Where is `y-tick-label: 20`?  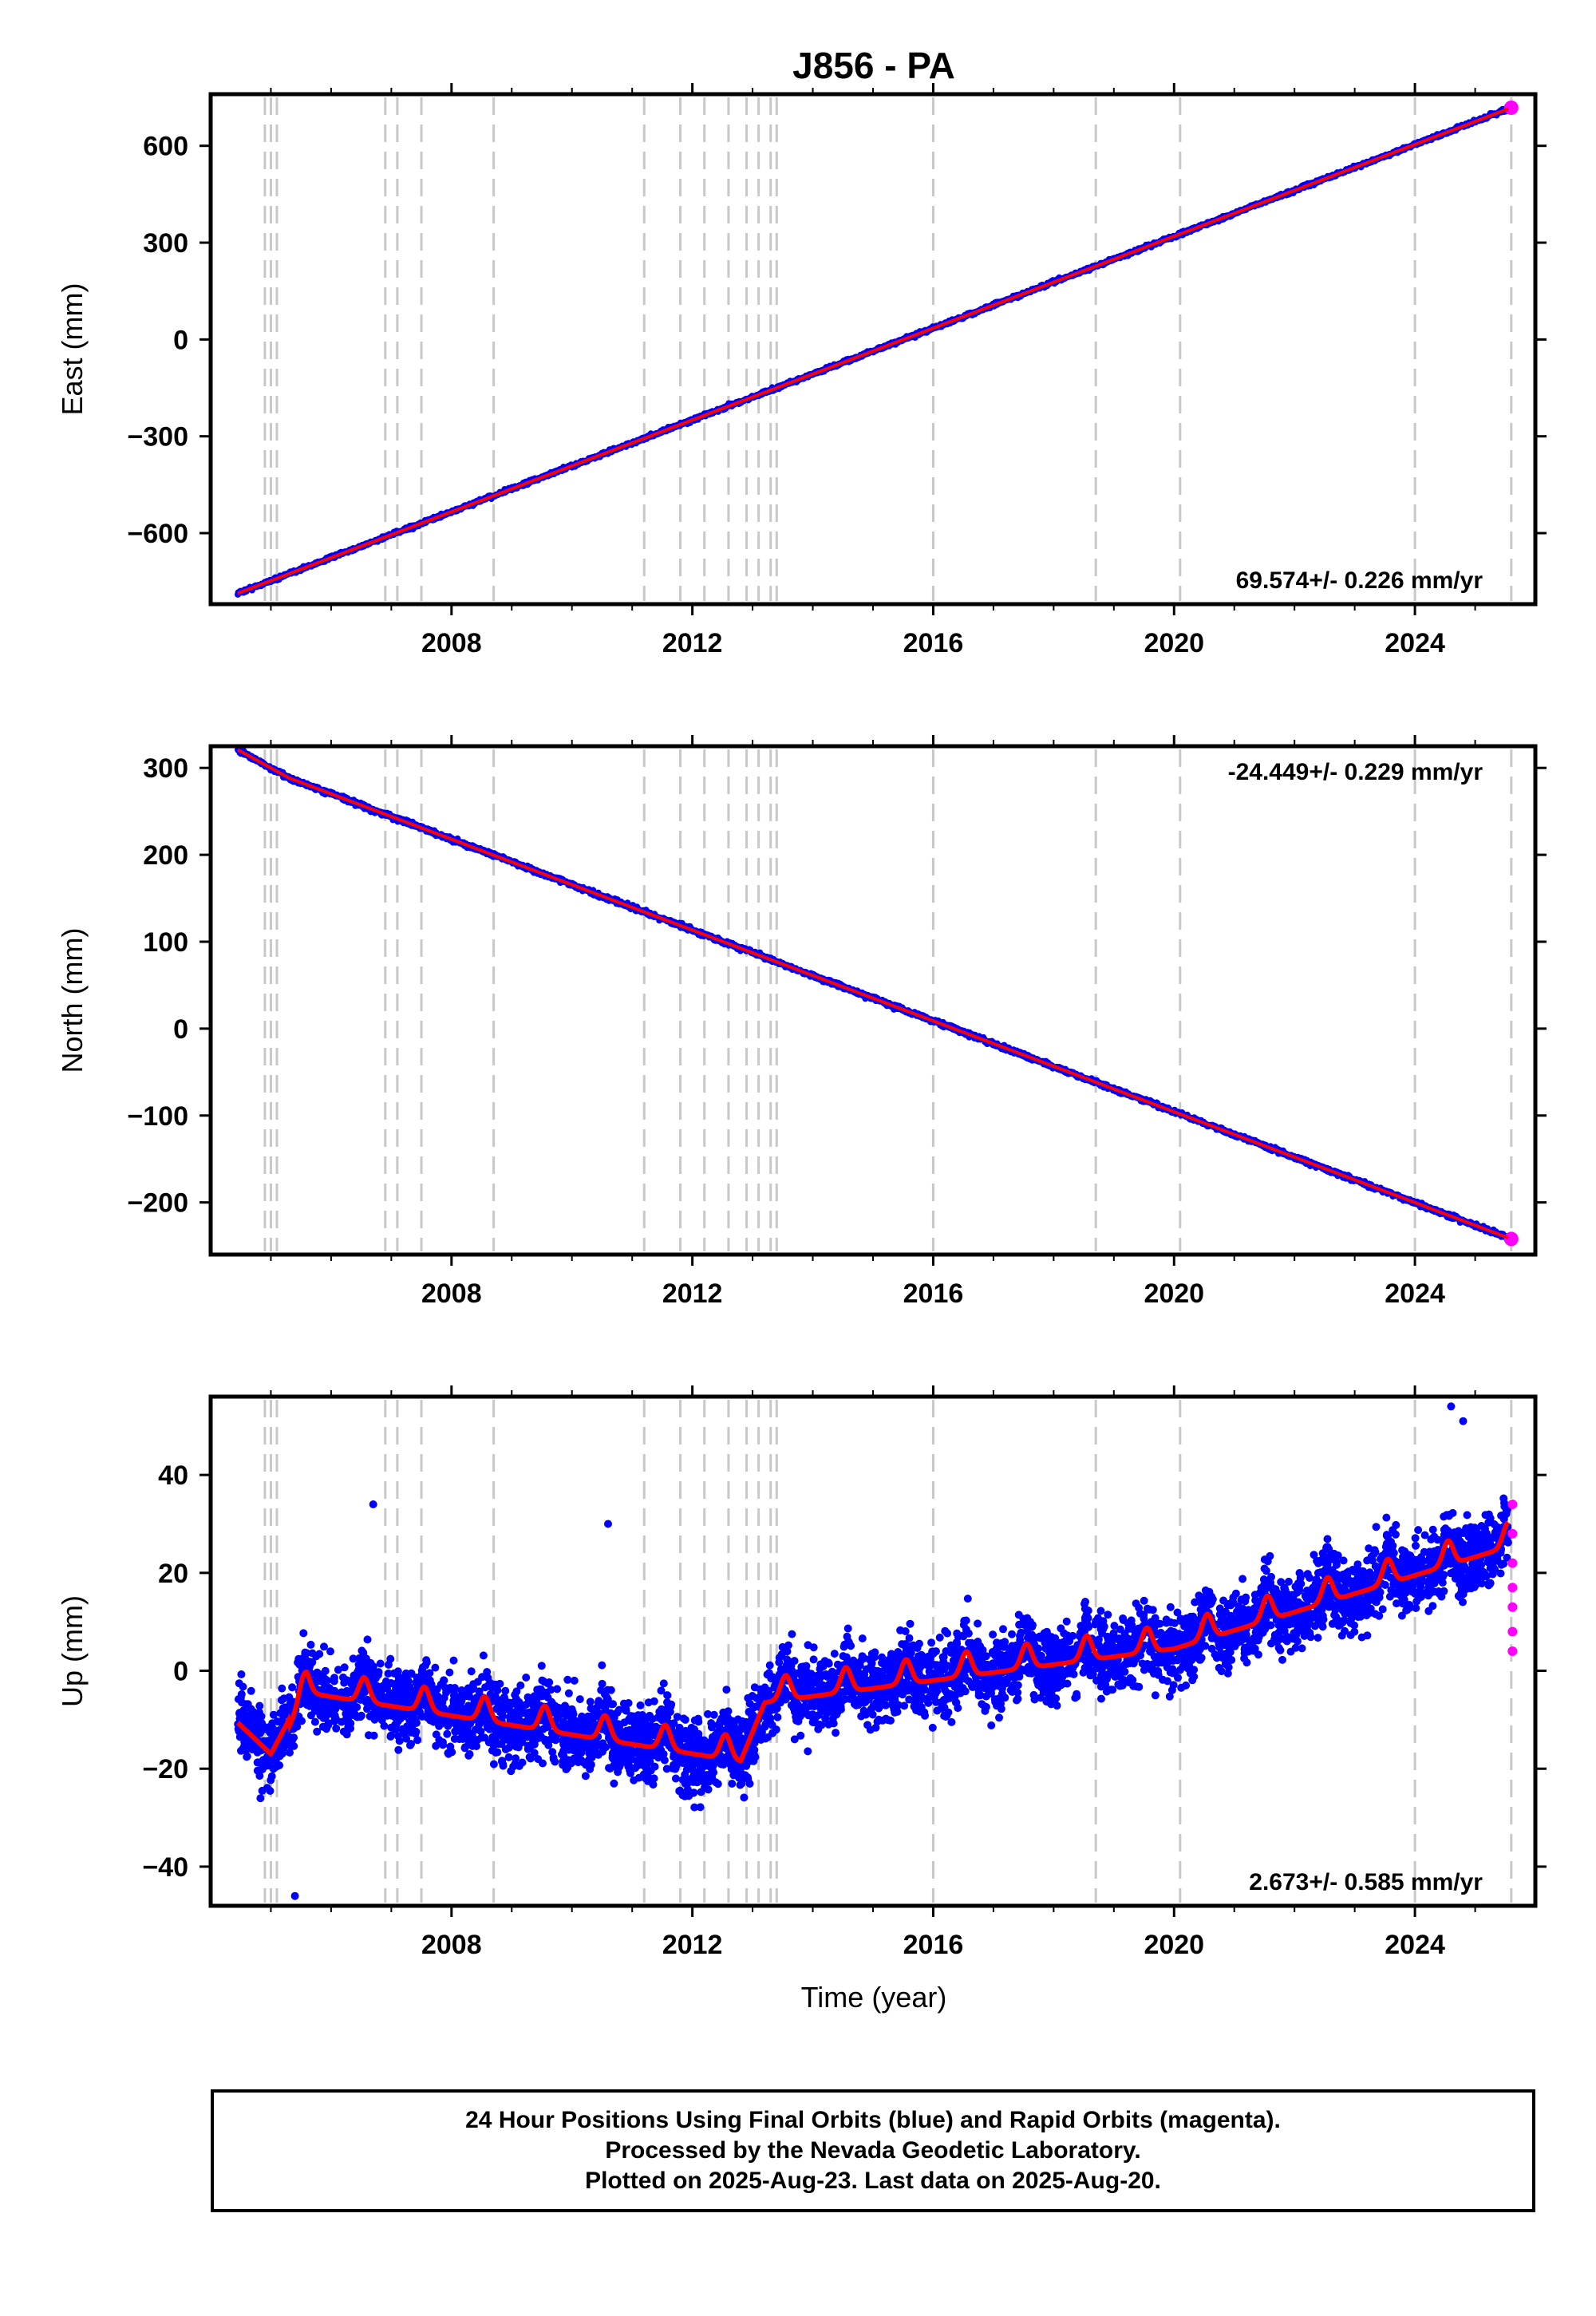 y-tick-label: 20 is located at coordinates (173, 1574).